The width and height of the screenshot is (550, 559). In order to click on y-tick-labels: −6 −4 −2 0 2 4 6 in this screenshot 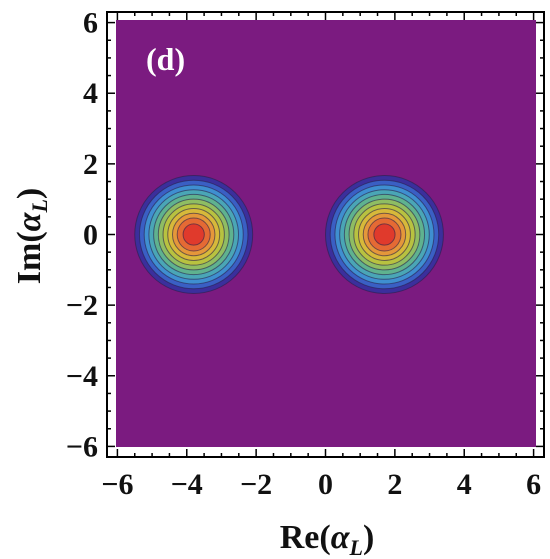, I will do `click(82, 235)`.